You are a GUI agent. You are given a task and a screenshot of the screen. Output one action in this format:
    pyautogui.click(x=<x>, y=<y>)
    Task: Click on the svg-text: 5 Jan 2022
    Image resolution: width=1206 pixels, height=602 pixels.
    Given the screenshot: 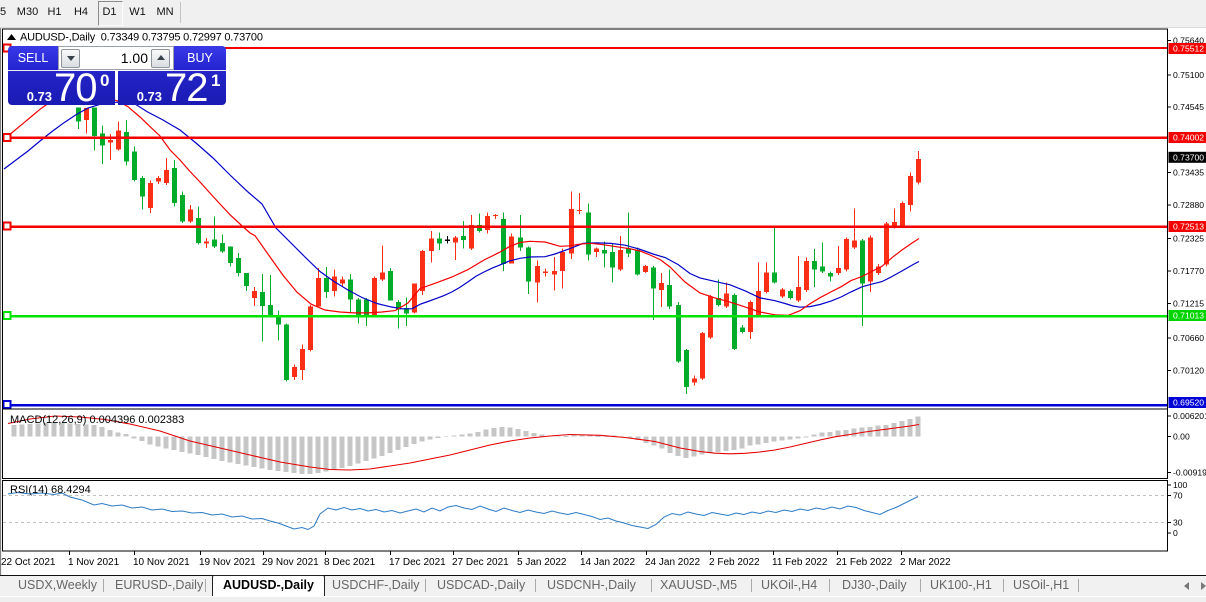 What is the action you would take?
    pyautogui.click(x=542, y=562)
    